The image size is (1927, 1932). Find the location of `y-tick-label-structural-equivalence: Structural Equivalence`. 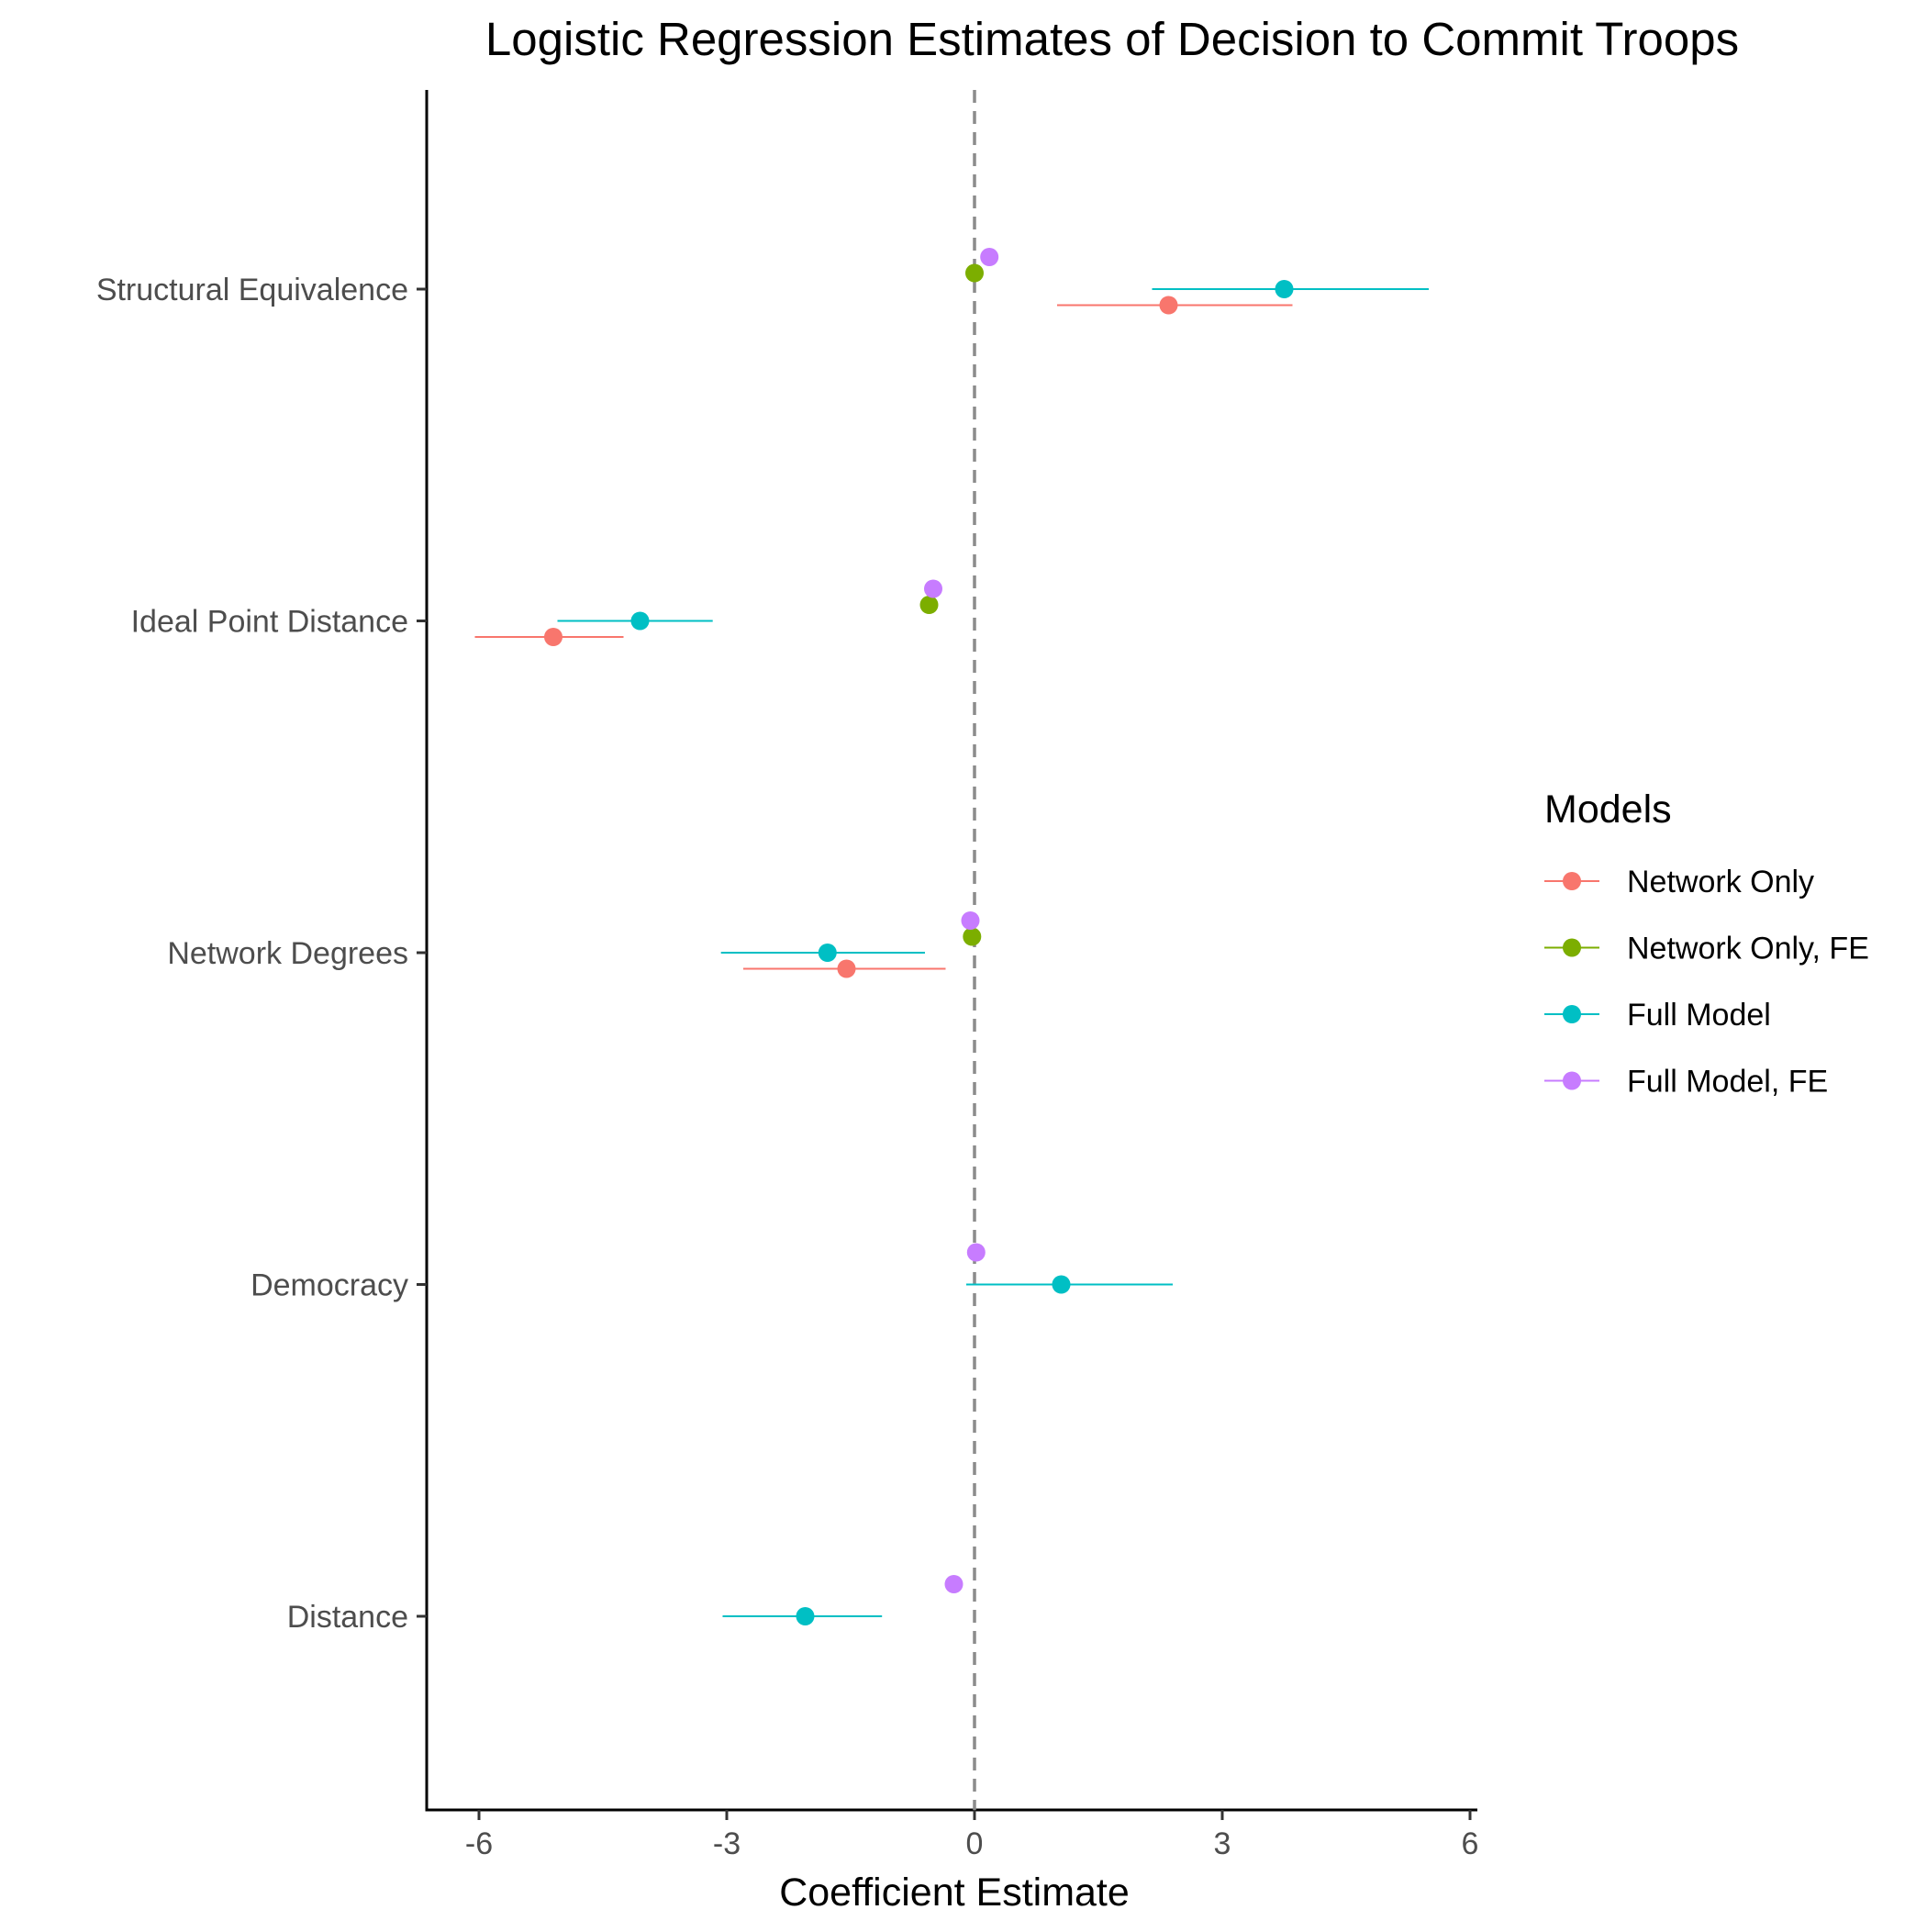

y-tick-label-structural-equivalence: Structural Equivalence is located at coordinates (252, 290).